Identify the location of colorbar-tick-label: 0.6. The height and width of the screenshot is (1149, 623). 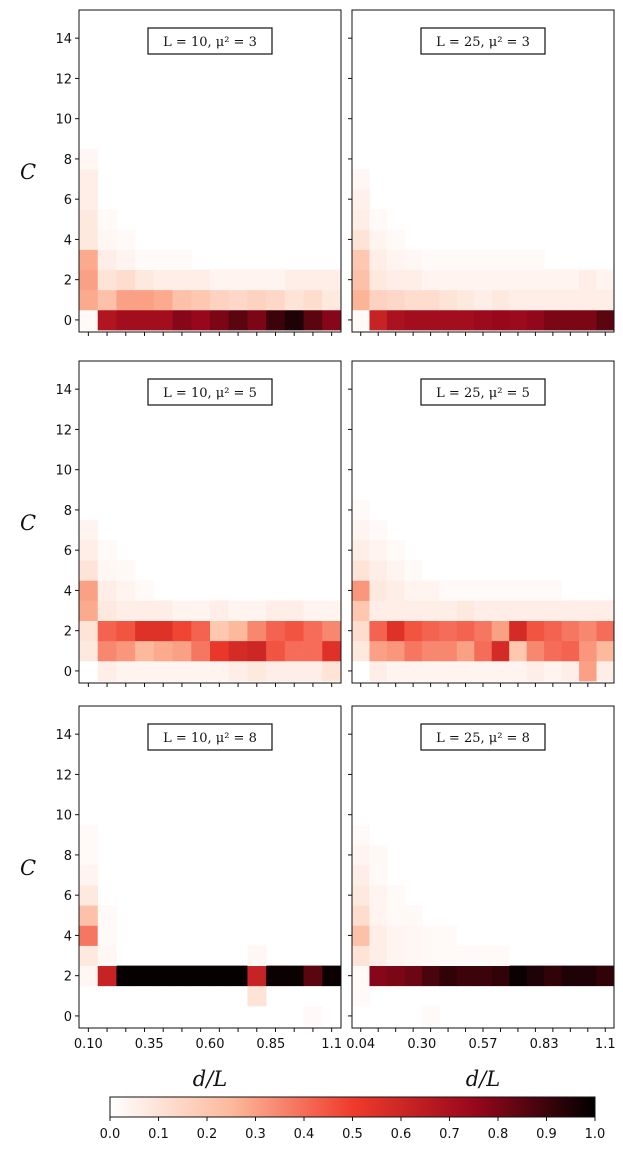
(401, 1134).